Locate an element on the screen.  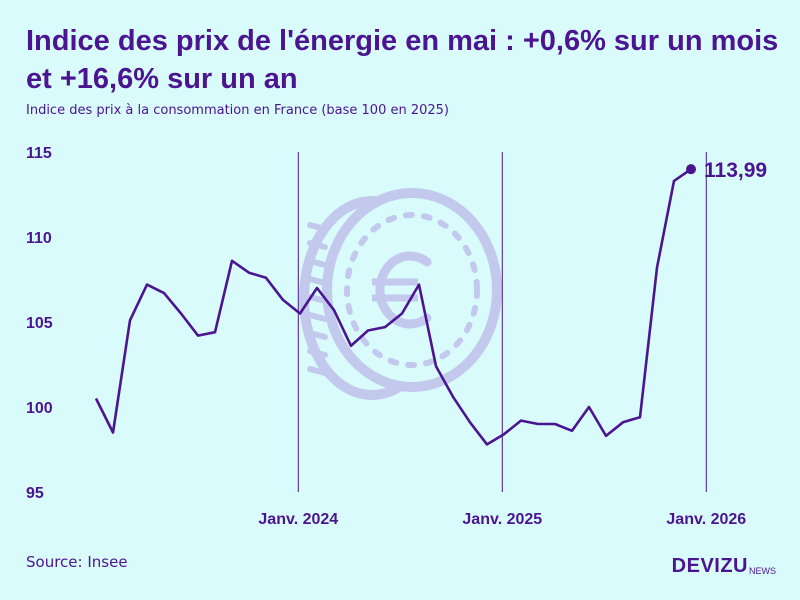
x-tick-label: Janv. 2025 is located at coordinates (502, 519).